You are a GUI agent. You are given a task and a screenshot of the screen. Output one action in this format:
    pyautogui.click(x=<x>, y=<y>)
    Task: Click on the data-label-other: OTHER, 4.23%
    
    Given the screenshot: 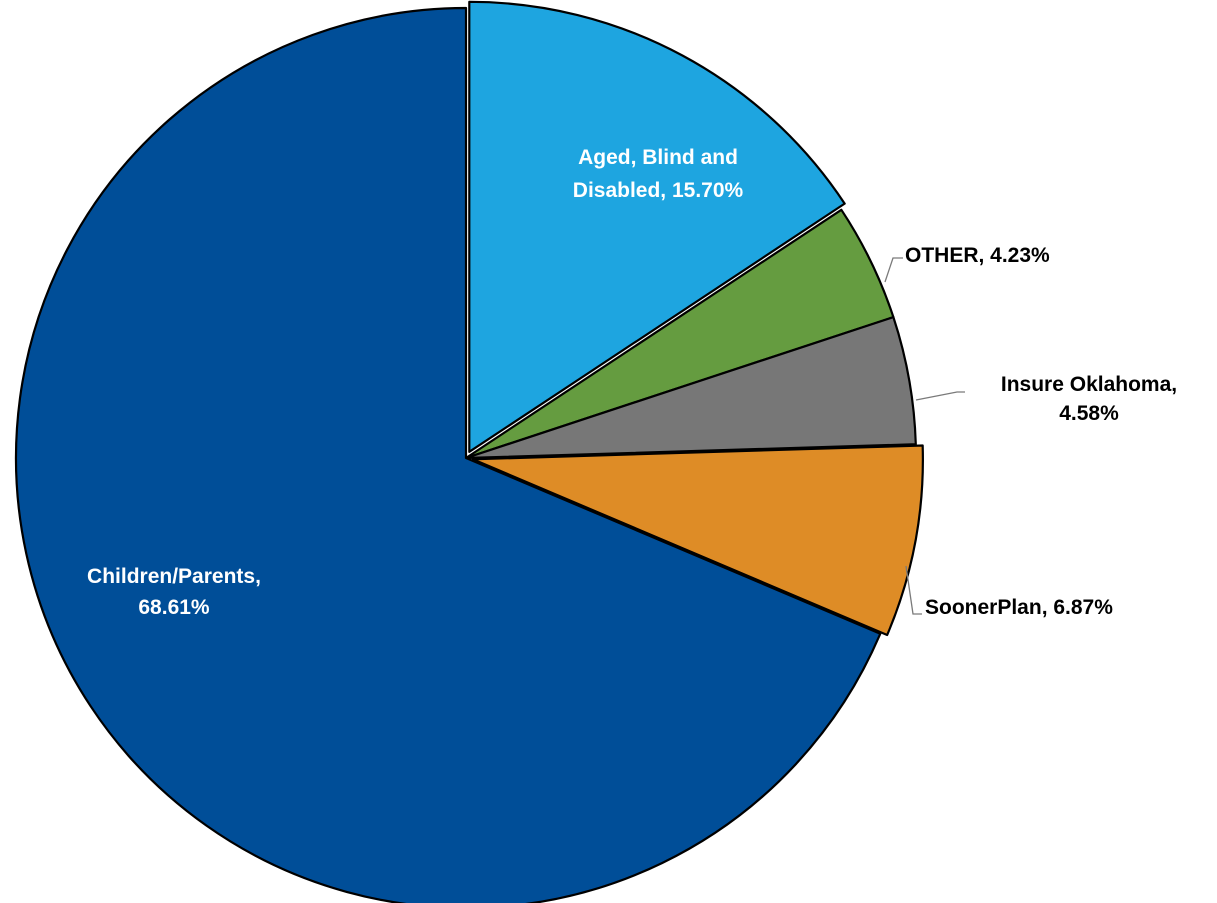 What is the action you would take?
    pyautogui.click(x=977, y=255)
    